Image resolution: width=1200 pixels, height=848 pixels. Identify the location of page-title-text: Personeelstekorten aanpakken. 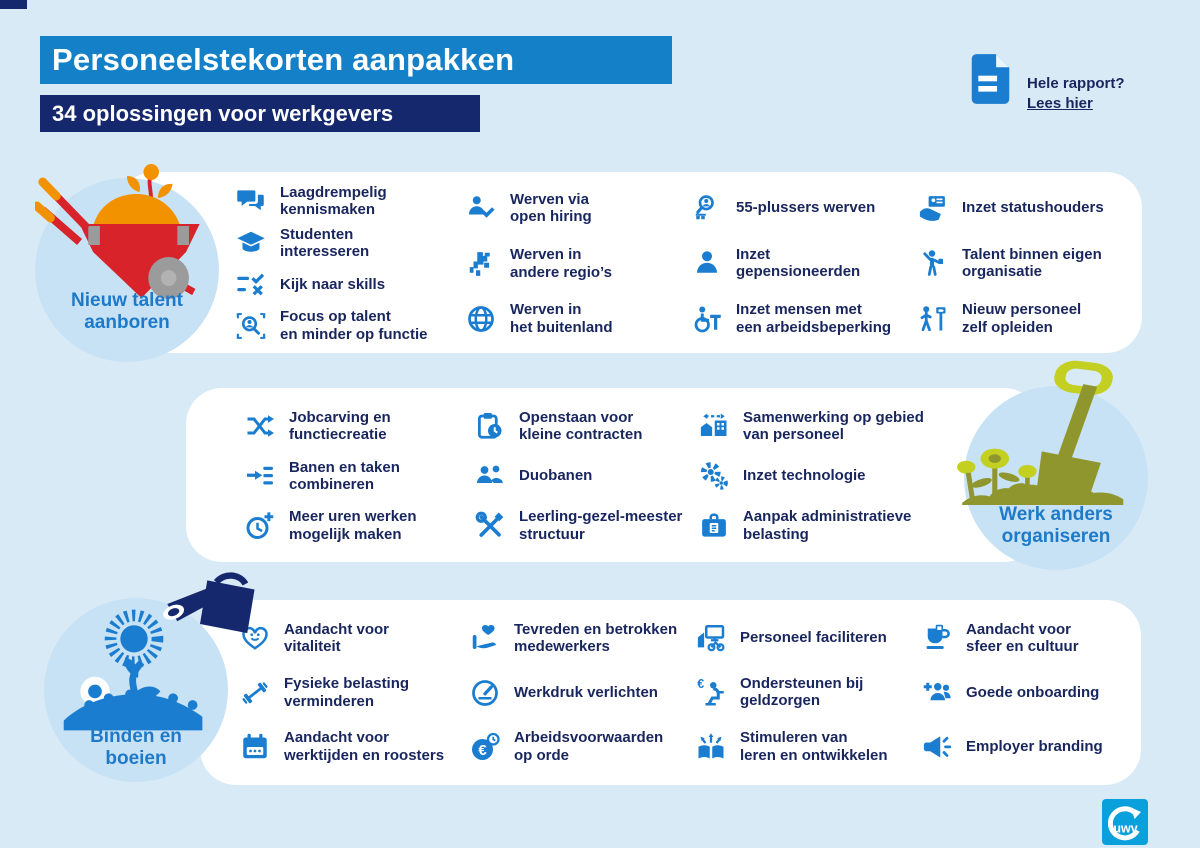
(283, 59).